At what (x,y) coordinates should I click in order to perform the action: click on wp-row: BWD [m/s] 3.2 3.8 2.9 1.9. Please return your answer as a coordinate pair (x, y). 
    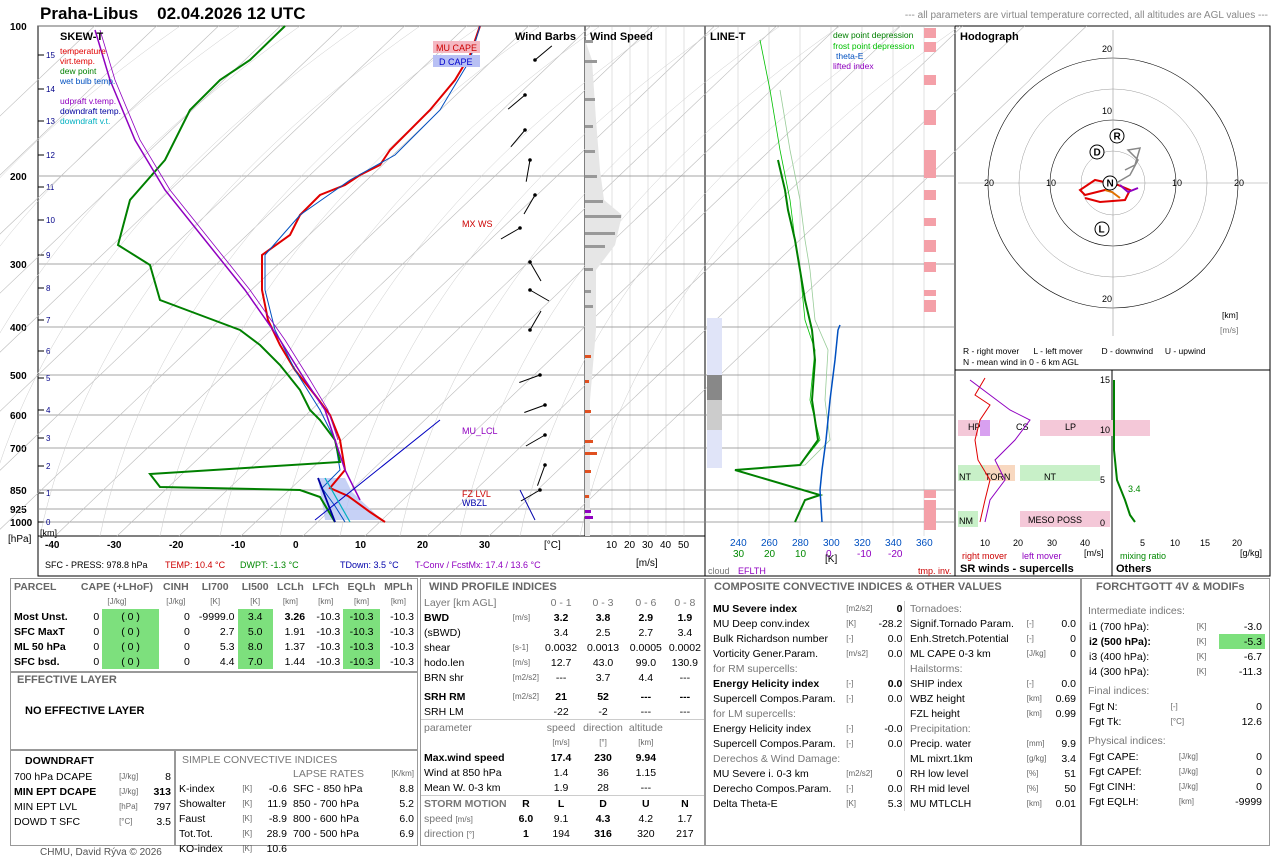
    Looking at the image, I should click on (562, 617).